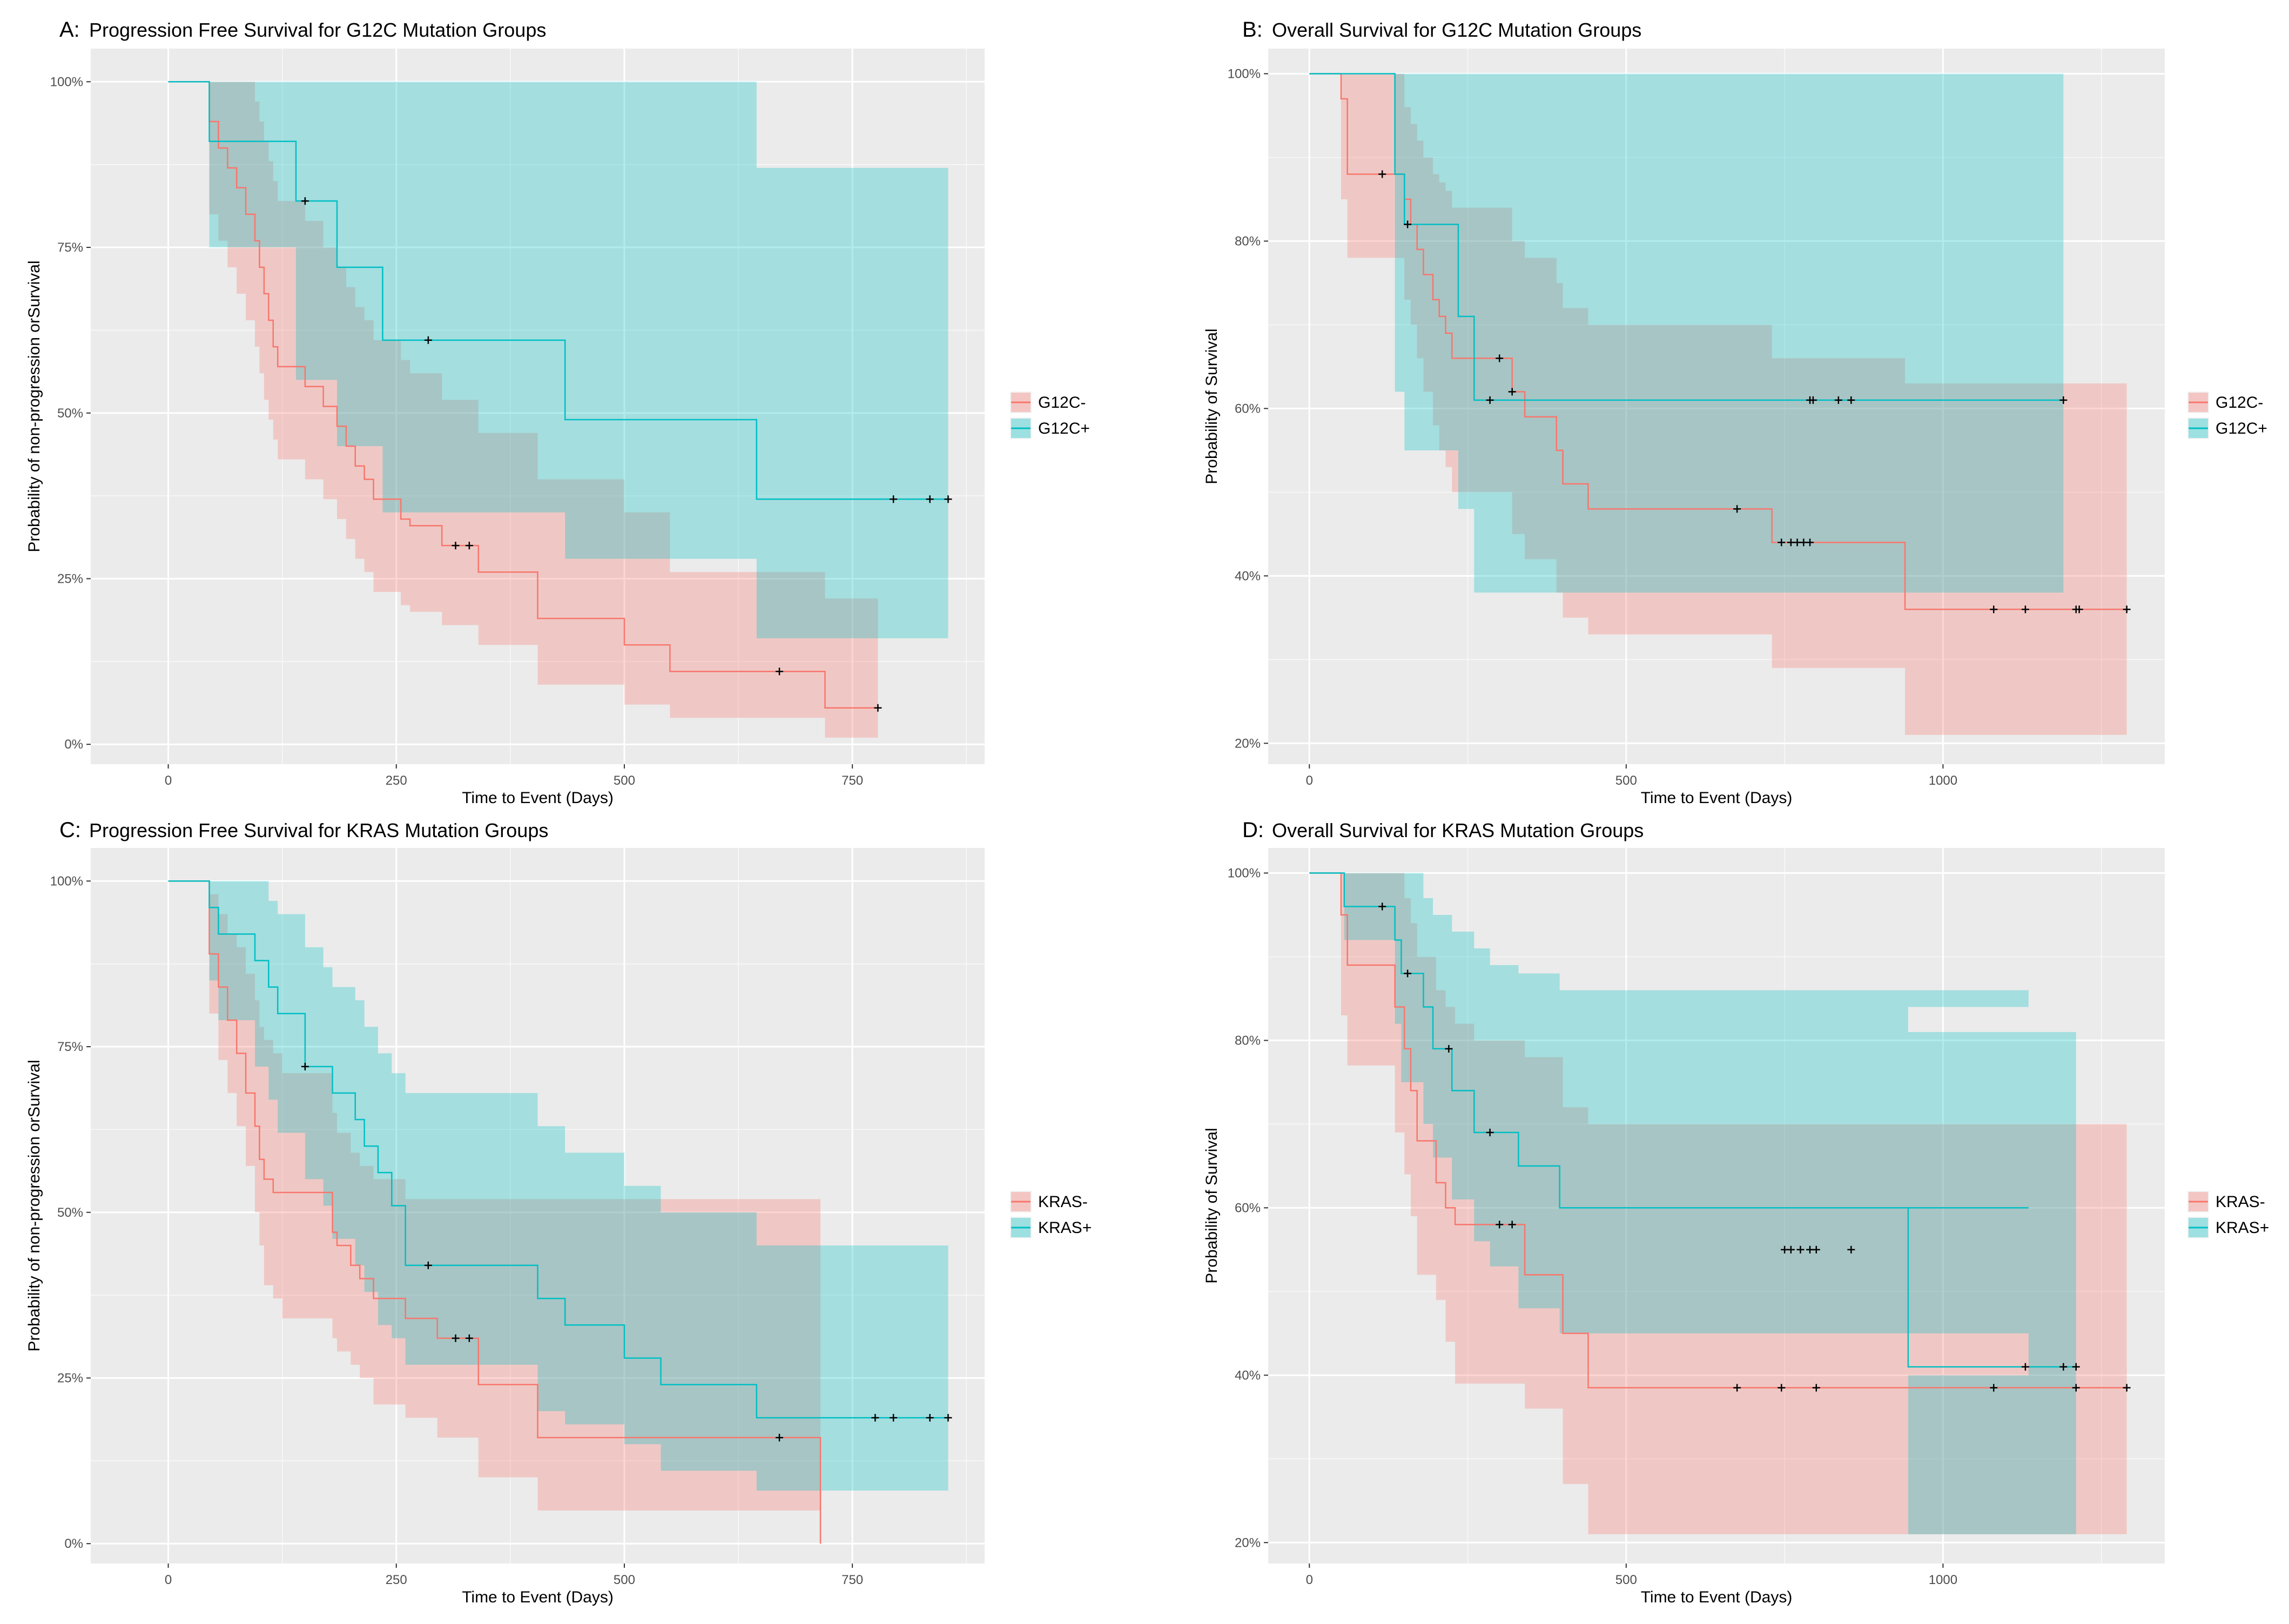 Image resolution: width=2289 pixels, height=1624 pixels. What do you see at coordinates (1062, 403) in the screenshot?
I see `legend-label: G12C-` at bounding box center [1062, 403].